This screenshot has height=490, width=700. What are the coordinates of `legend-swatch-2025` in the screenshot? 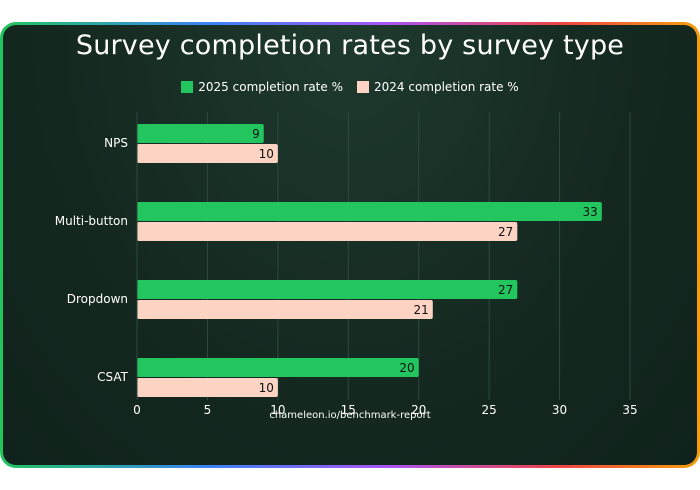 It's located at (187, 87).